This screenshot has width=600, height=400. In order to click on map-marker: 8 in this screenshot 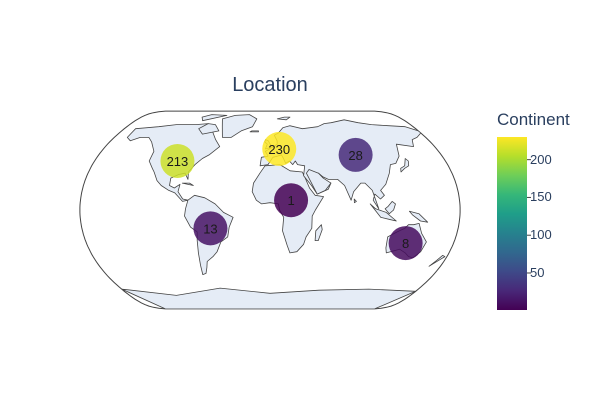, I will do `click(405, 243)`.